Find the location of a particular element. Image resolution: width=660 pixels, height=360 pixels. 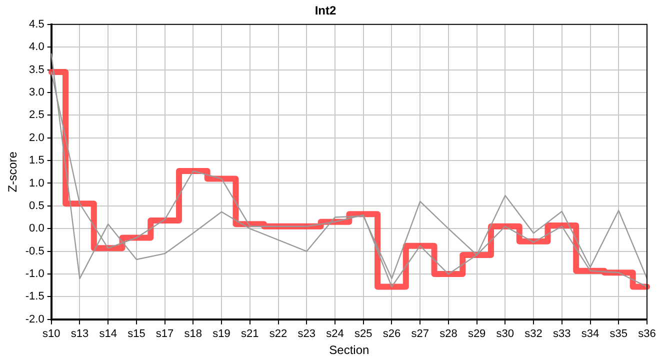

x-axis-title: Section is located at coordinates (349, 350).